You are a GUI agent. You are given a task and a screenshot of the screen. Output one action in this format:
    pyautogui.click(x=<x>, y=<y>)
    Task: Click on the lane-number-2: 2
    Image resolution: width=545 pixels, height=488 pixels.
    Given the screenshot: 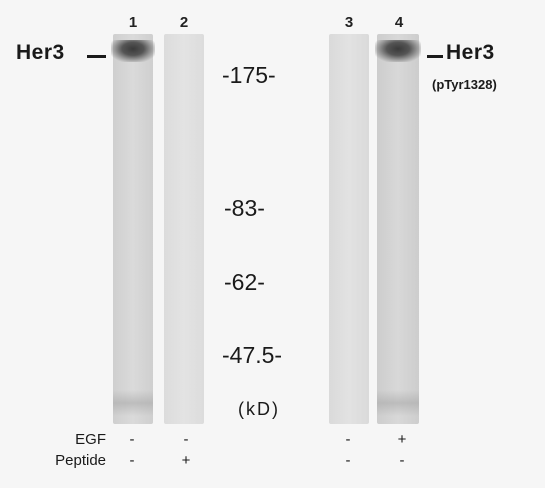 What is the action you would take?
    pyautogui.click(x=184, y=22)
    